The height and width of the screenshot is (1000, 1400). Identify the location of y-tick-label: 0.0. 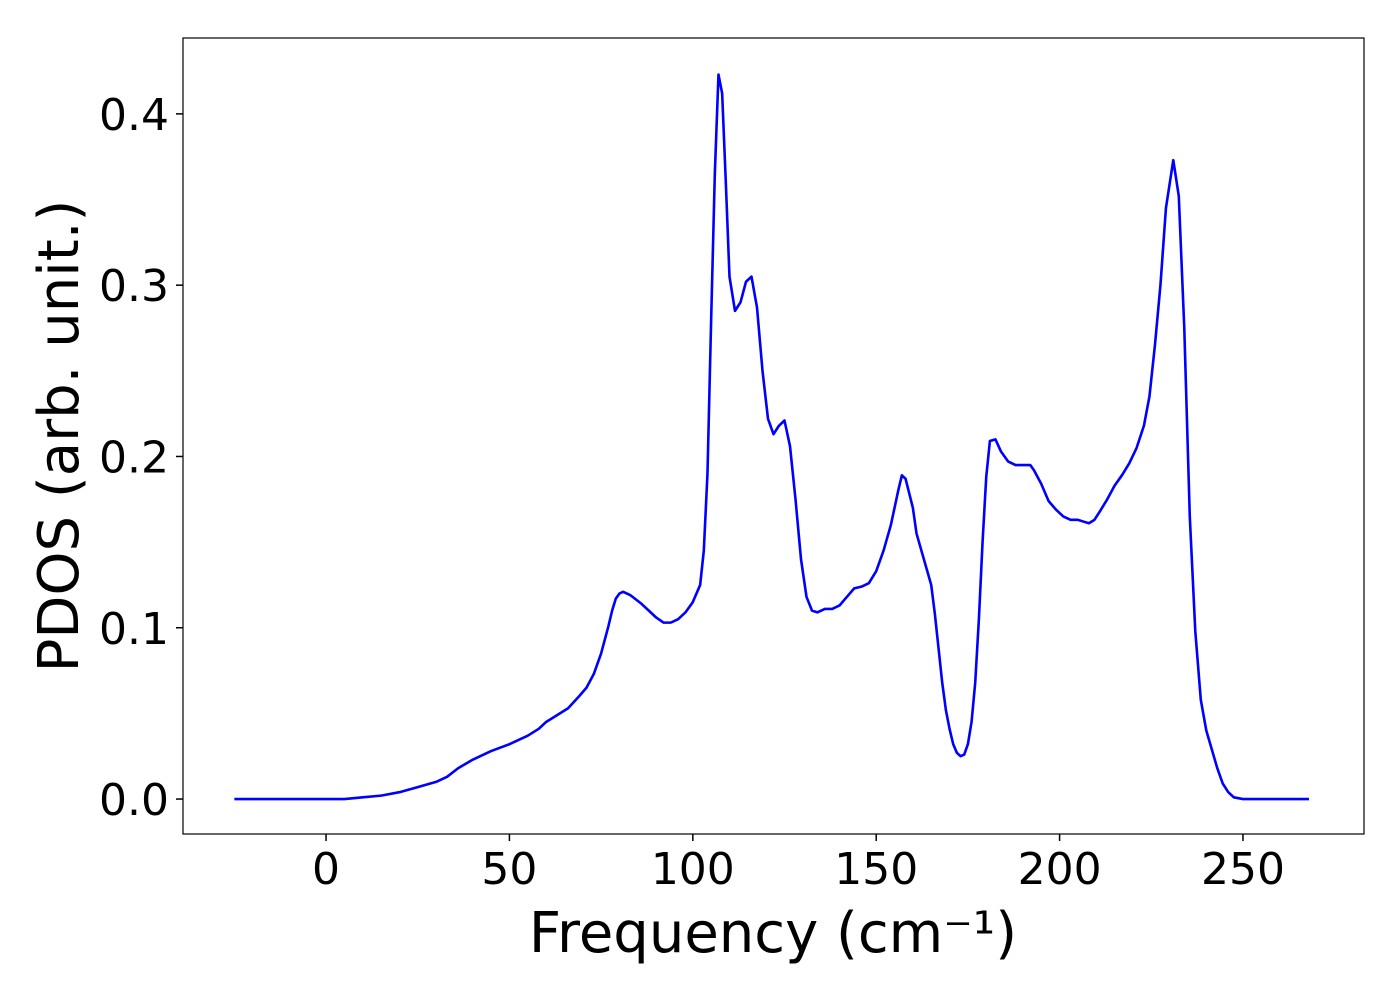
(134, 800).